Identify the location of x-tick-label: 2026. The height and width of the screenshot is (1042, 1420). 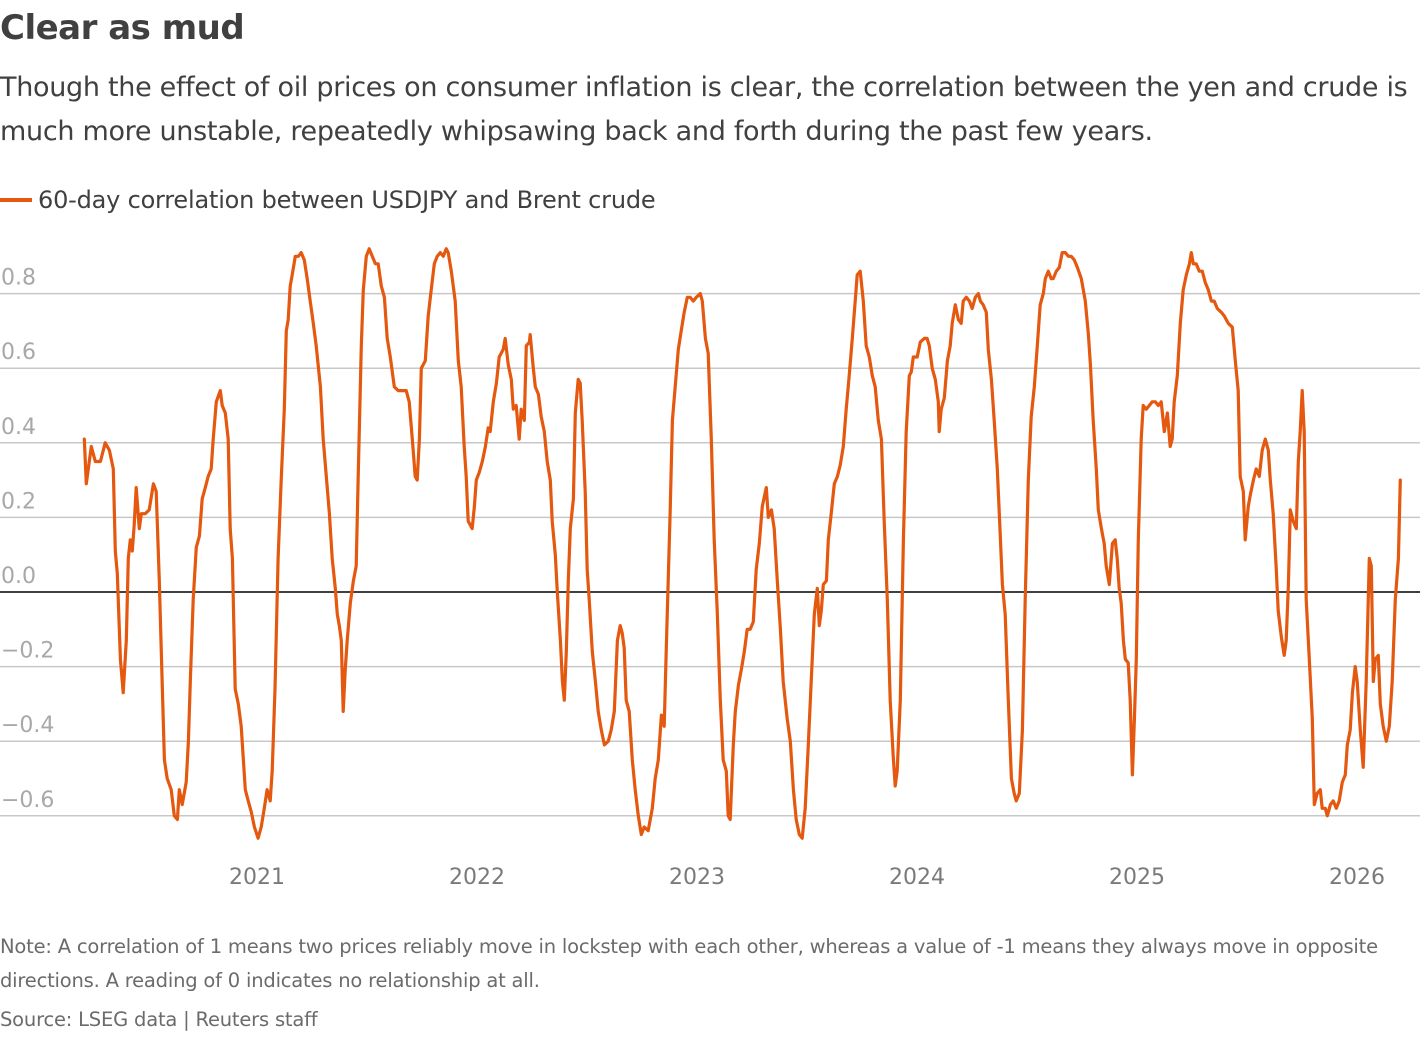
(1357, 877).